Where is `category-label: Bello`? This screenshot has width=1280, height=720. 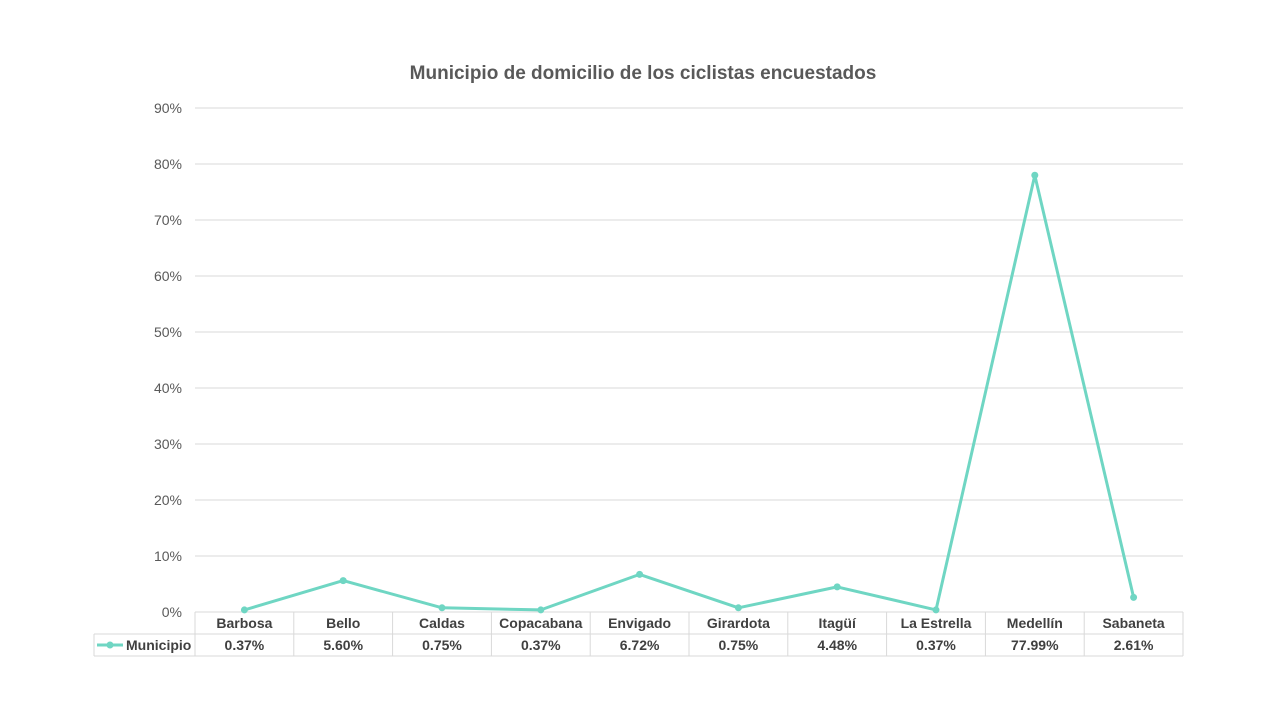
category-label: Bello is located at coordinates (343, 623).